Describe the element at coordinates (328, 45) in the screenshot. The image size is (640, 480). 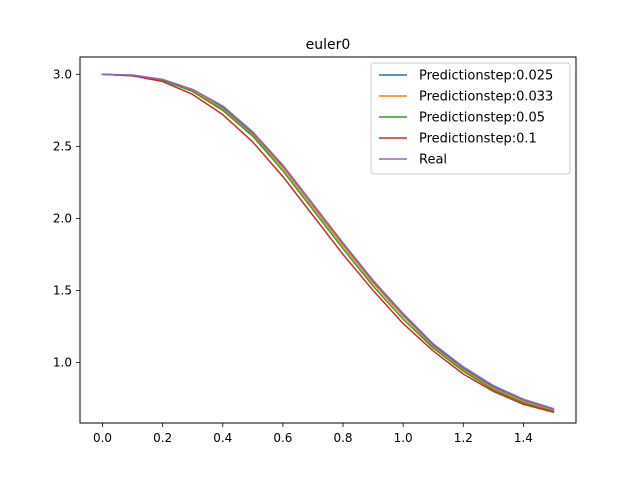
I see `chart-title: euler0` at that location.